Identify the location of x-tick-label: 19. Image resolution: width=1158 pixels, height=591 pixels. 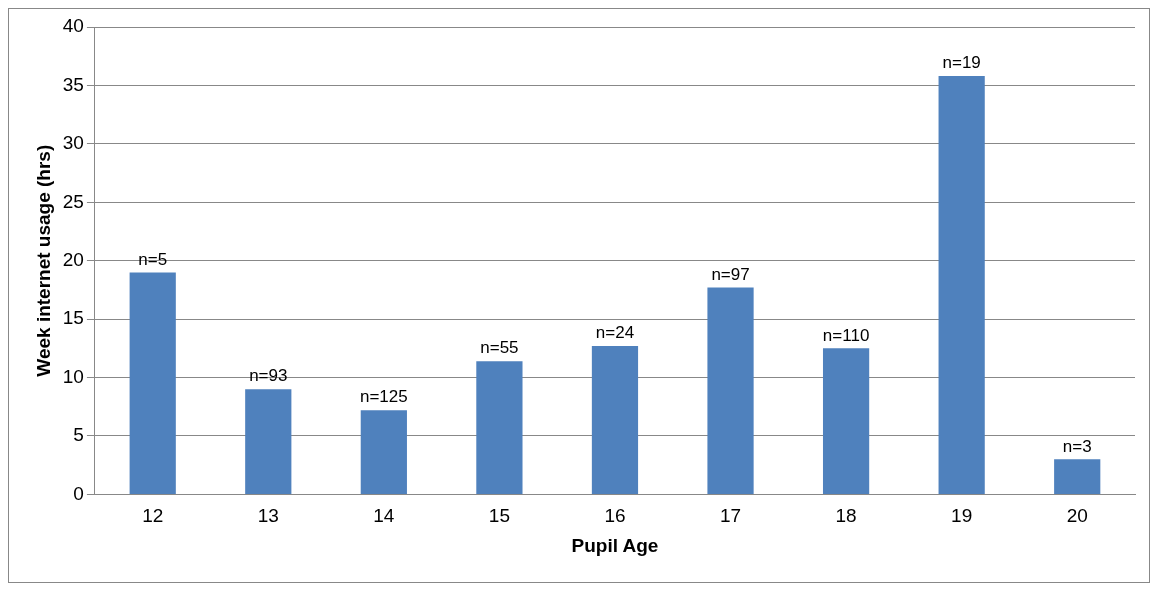
(962, 516).